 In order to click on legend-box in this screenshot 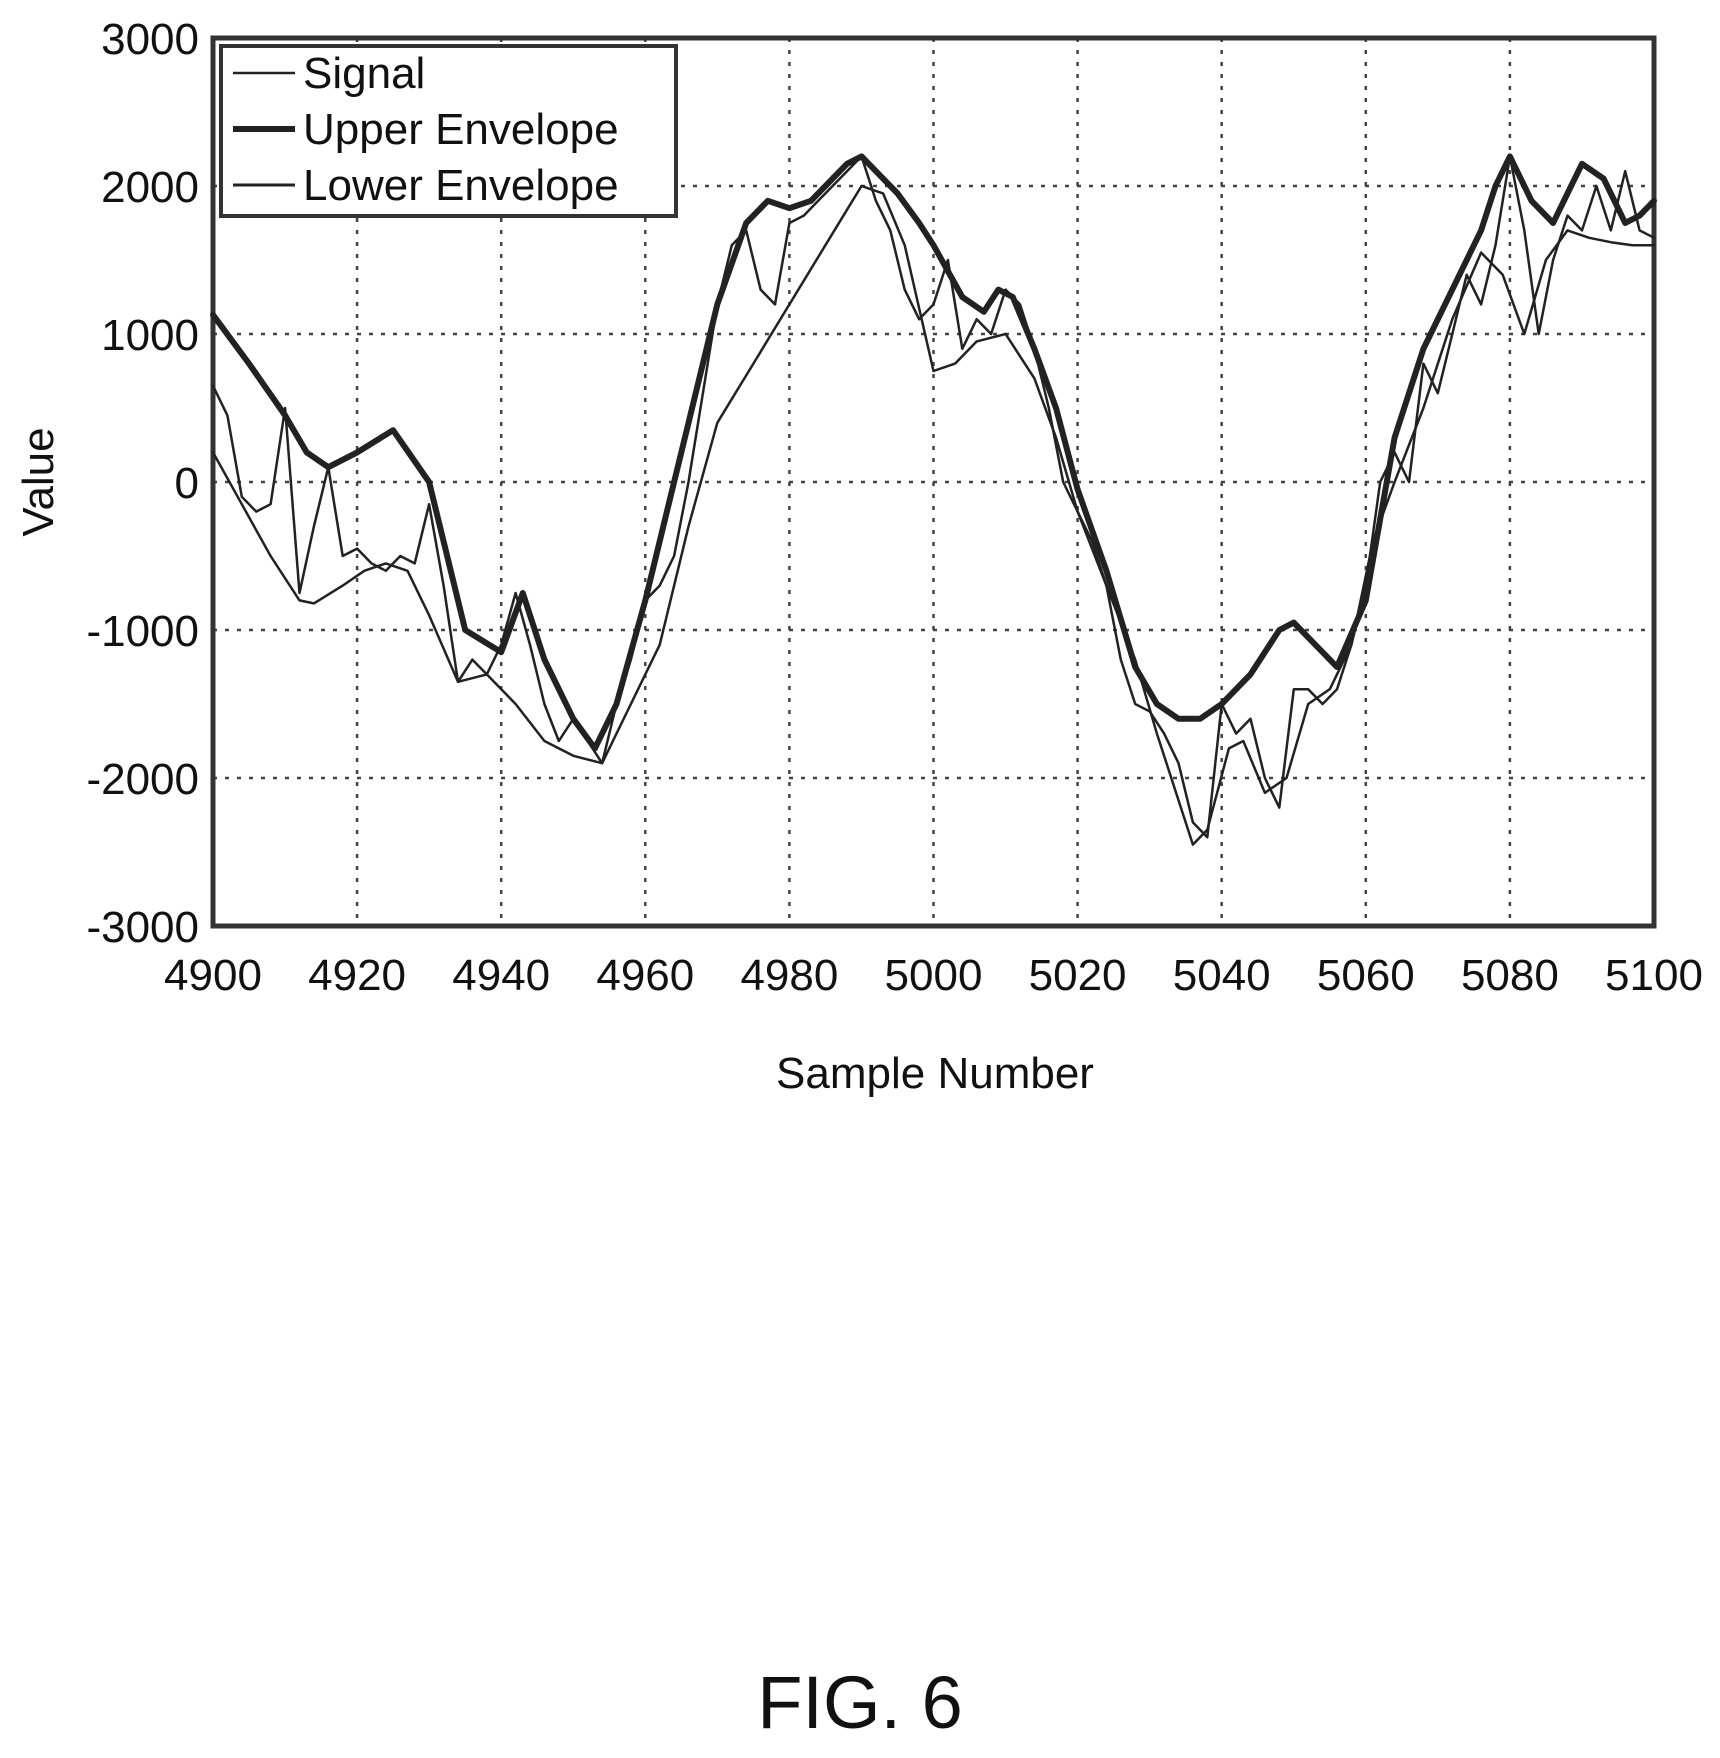, I will do `click(448, 131)`.